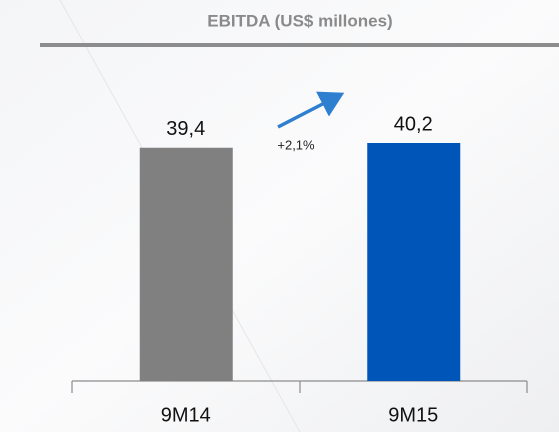  Describe the element at coordinates (311, 110) in the screenshot. I see `growth-arrow` at that location.